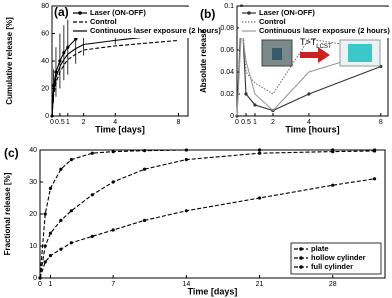  What do you see at coordinates (277, 54) in the screenshot?
I see `inset-object` at bounding box center [277, 54].